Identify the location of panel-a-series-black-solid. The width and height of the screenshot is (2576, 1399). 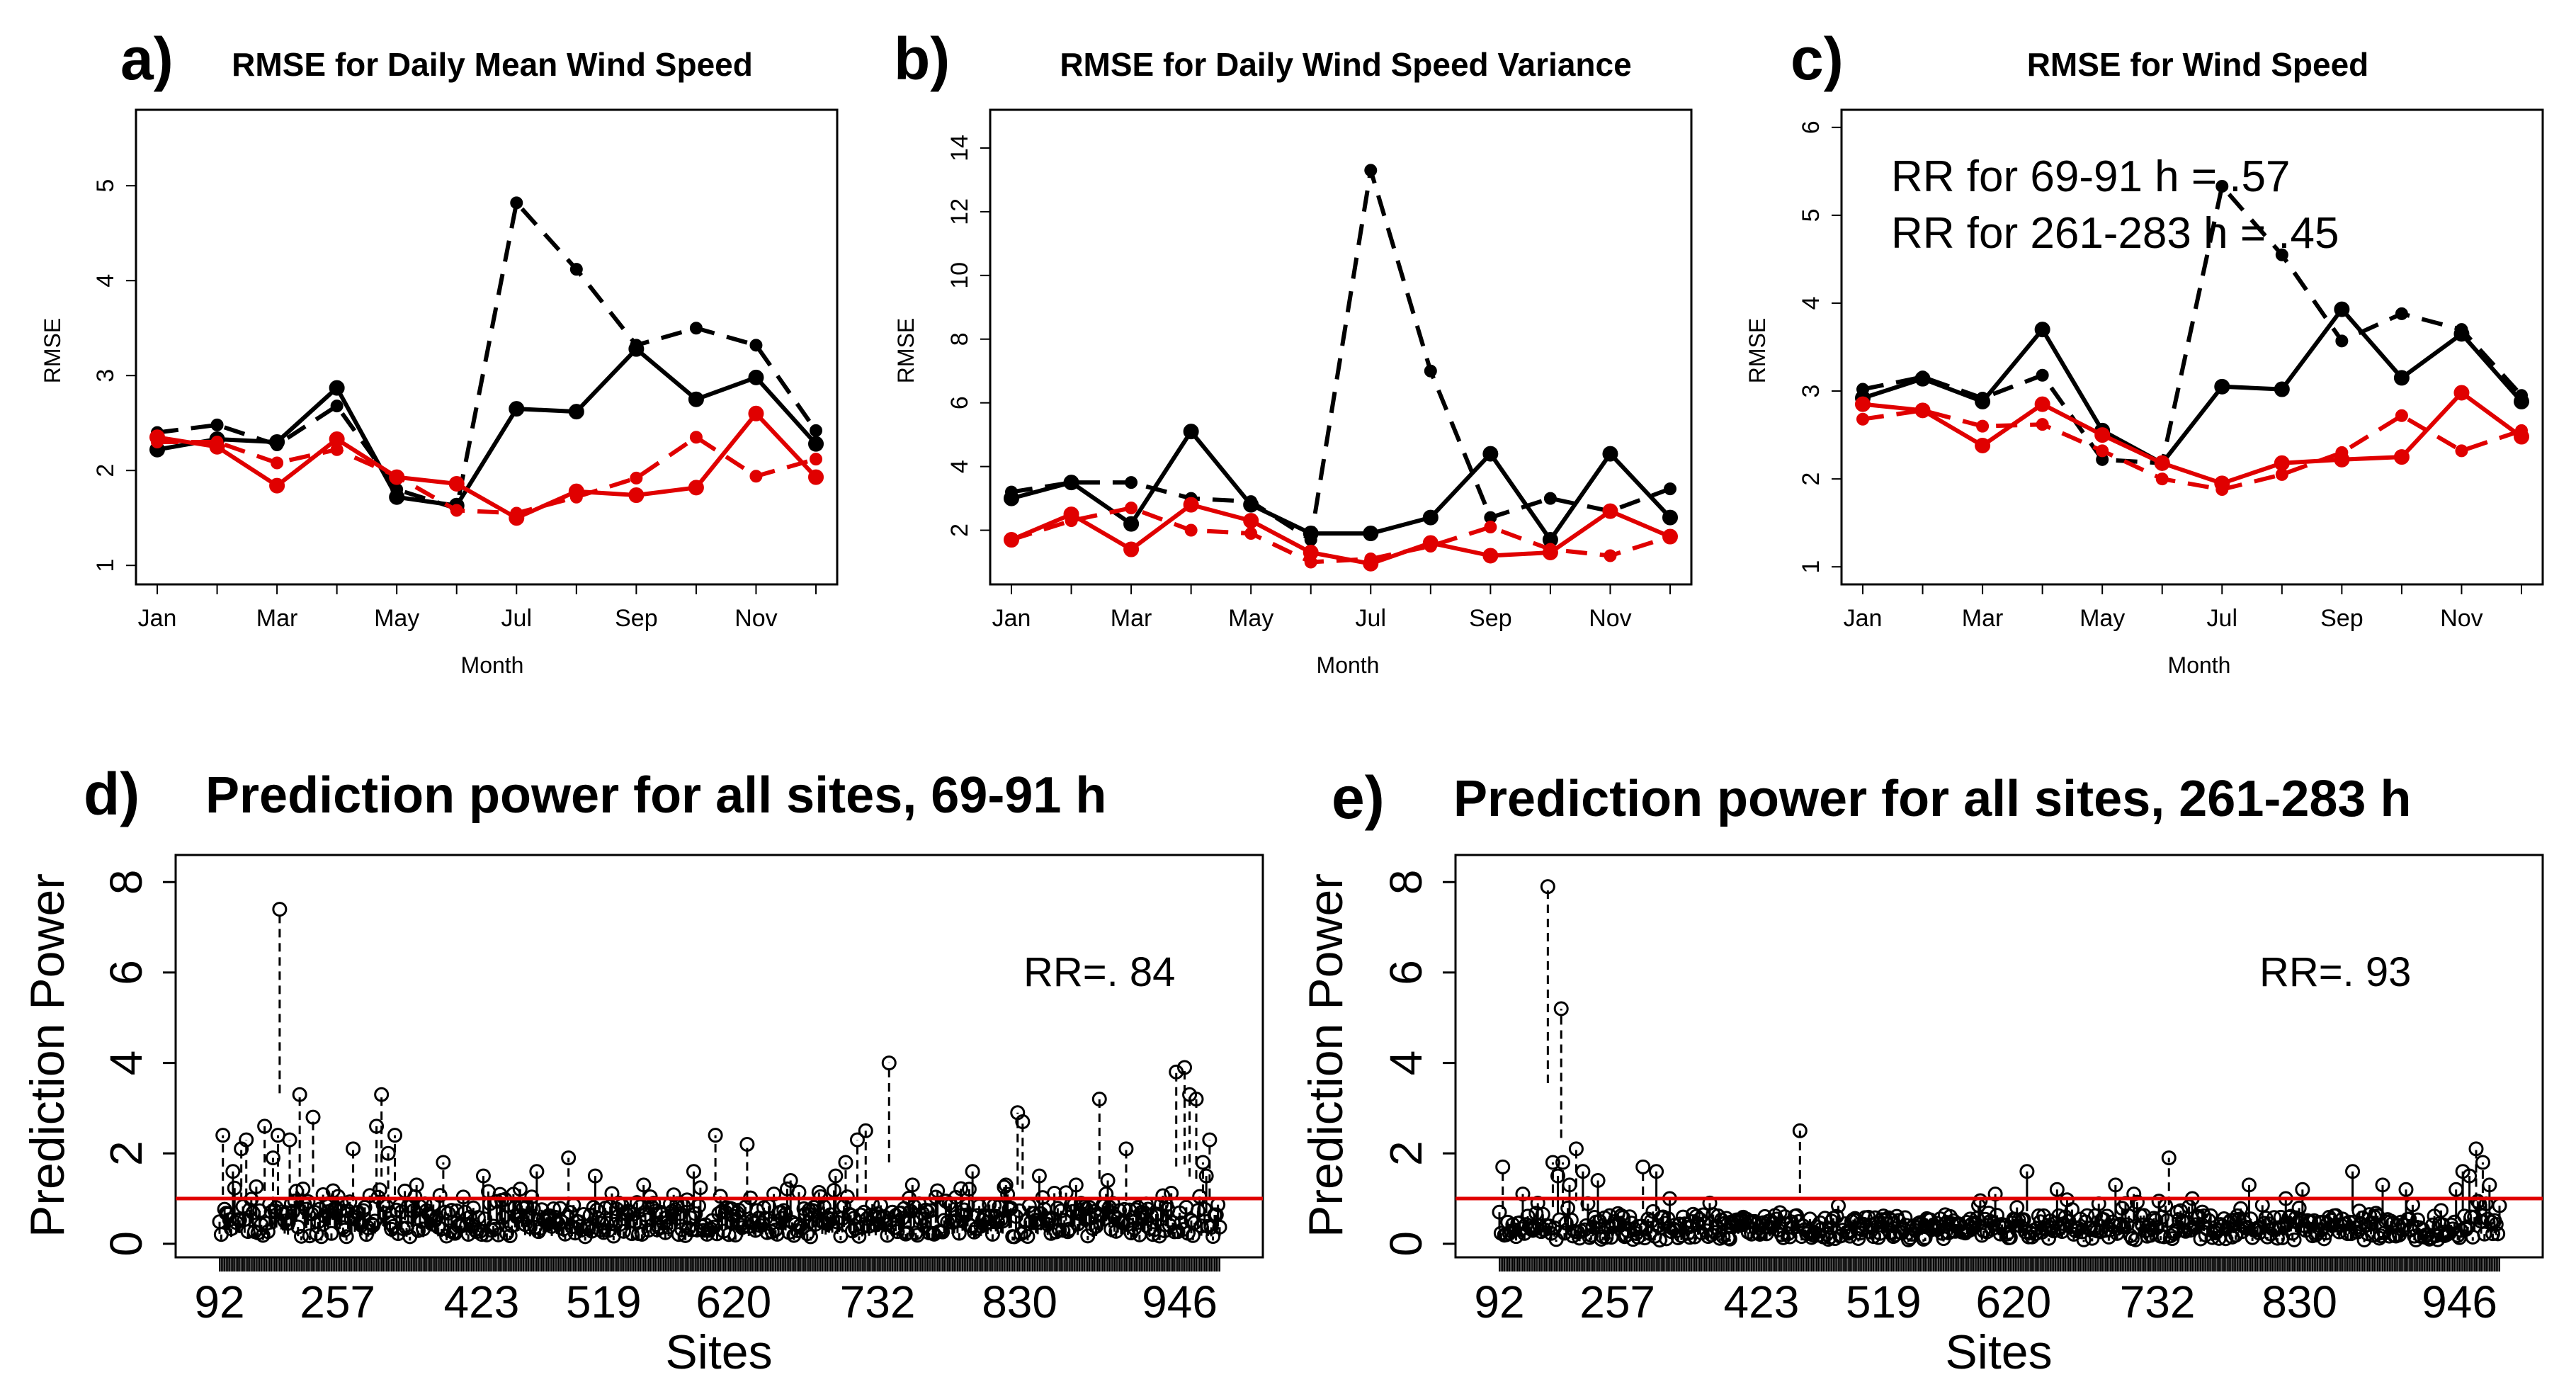
(487, 427).